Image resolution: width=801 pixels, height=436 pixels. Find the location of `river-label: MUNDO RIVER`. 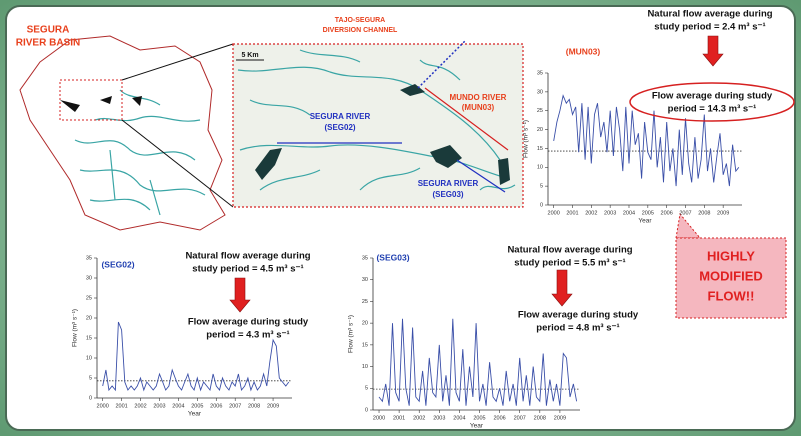

river-label: MUNDO RIVER is located at coordinates (478, 97).